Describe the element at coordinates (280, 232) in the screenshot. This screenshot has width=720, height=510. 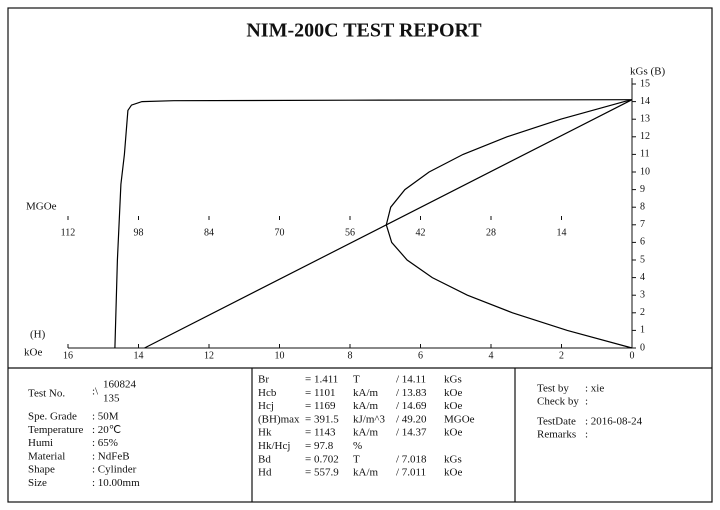
I see `x2-tick-label: 70` at that location.